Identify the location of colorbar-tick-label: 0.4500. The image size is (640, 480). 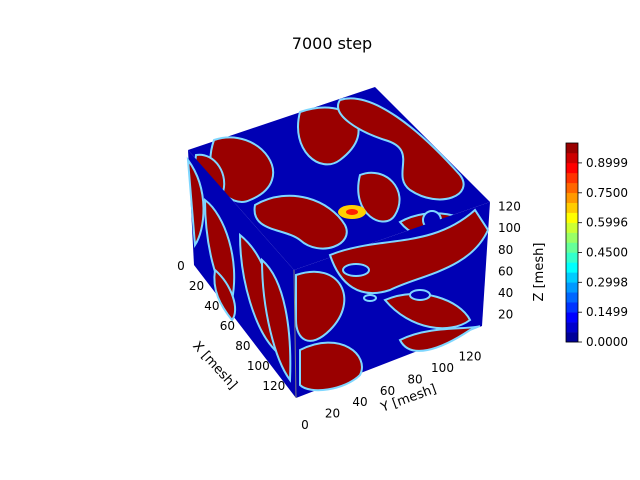
(607, 252).